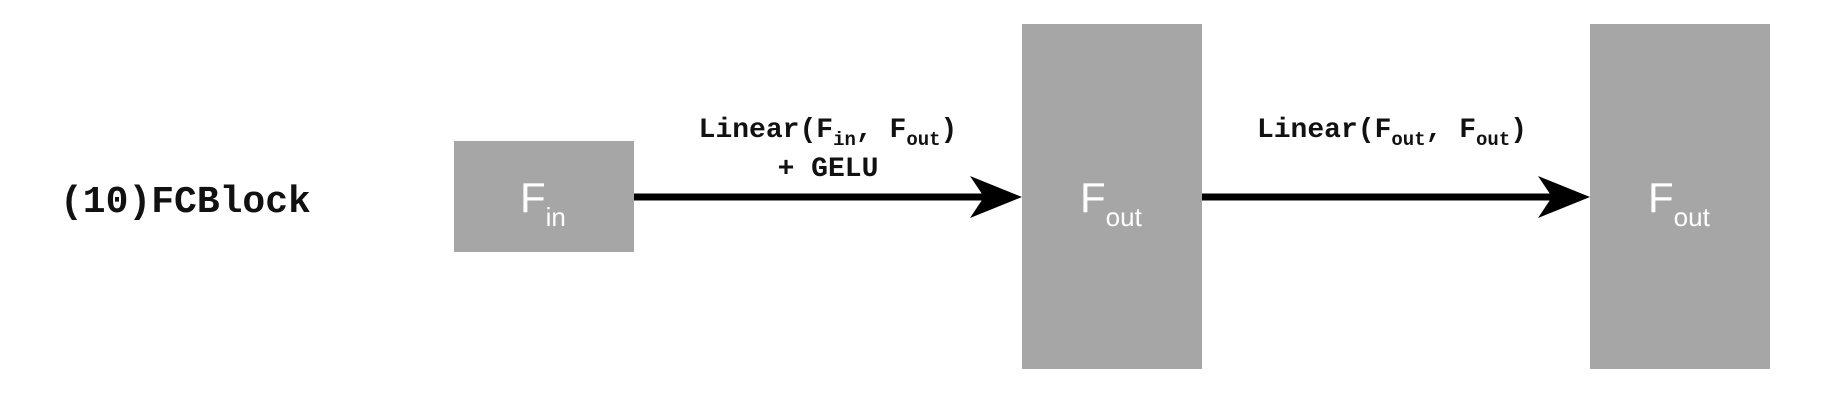 This screenshot has height=400, width=1842. I want to click on edge-2-op: Linear, so click(1307, 130).